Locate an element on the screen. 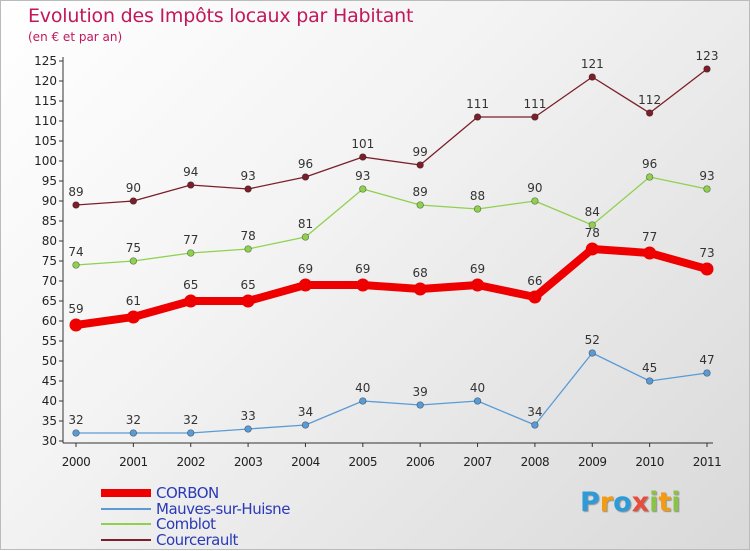 The width and height of the screenshot is (750, 551). data-label: 40 is located at coordinates (362, 388).